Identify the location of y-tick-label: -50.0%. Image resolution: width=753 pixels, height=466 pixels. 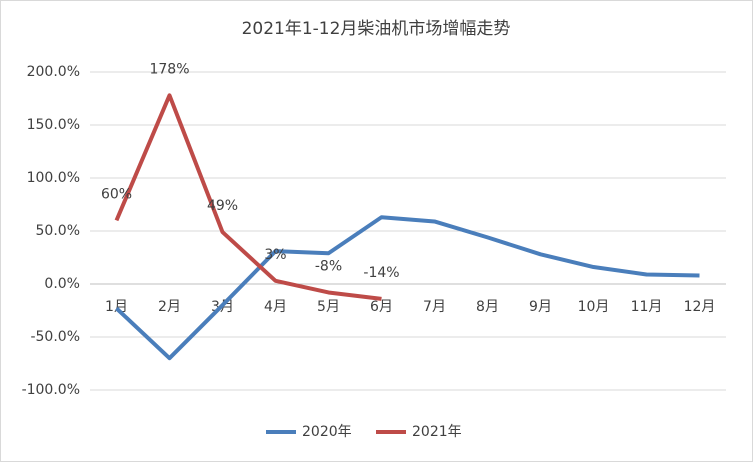
(55, 337).